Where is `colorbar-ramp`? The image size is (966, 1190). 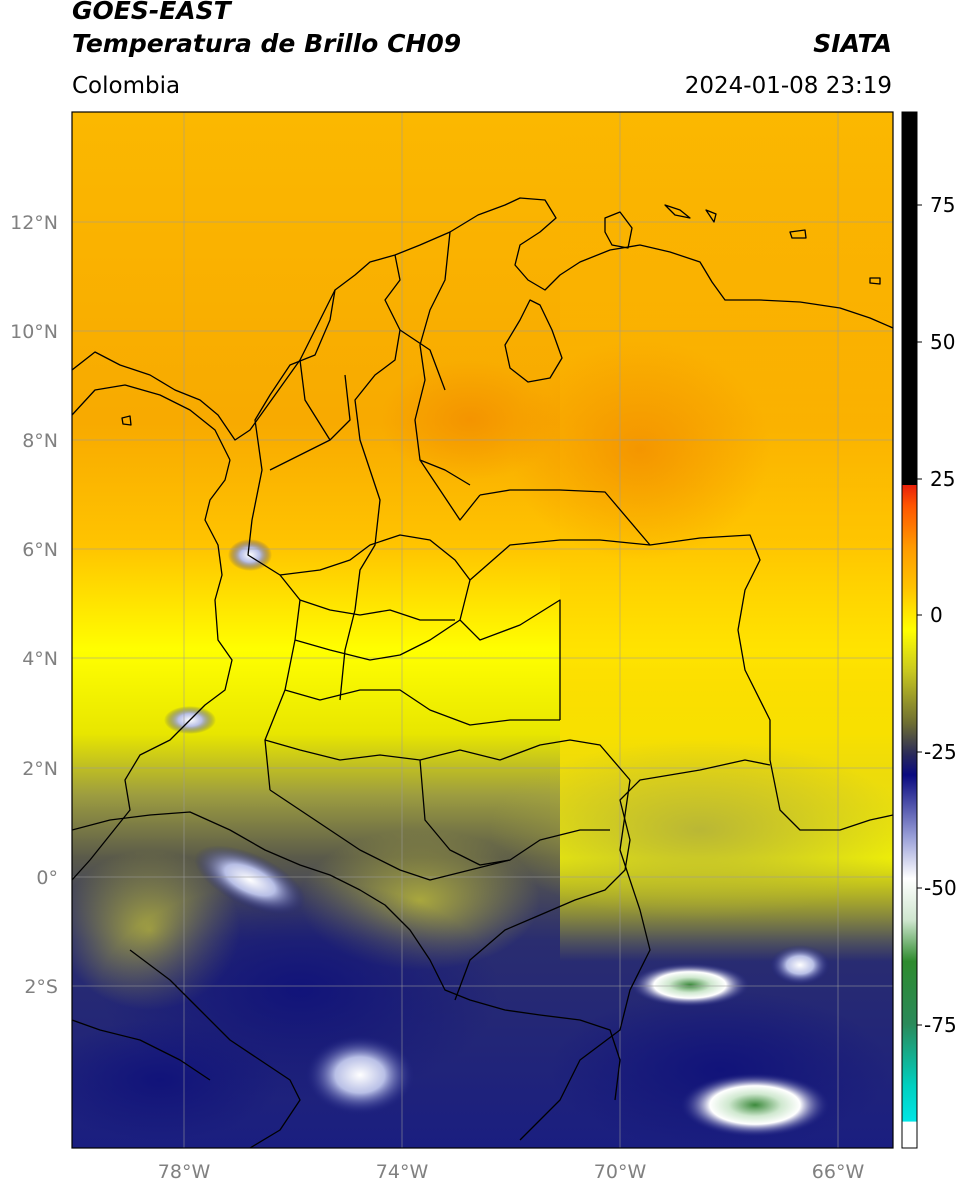
colorbar-ramp is located at coordinates (909, 630).